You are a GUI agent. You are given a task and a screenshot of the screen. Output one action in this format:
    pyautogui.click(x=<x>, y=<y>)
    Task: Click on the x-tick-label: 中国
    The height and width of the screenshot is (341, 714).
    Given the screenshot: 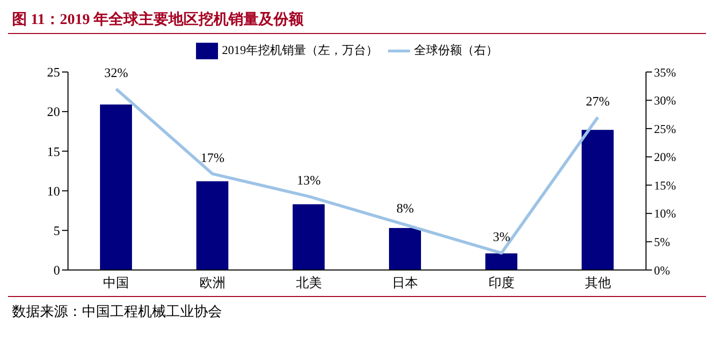 What is the action you would take?
    pyautogui.click(x=116, y=282)
    